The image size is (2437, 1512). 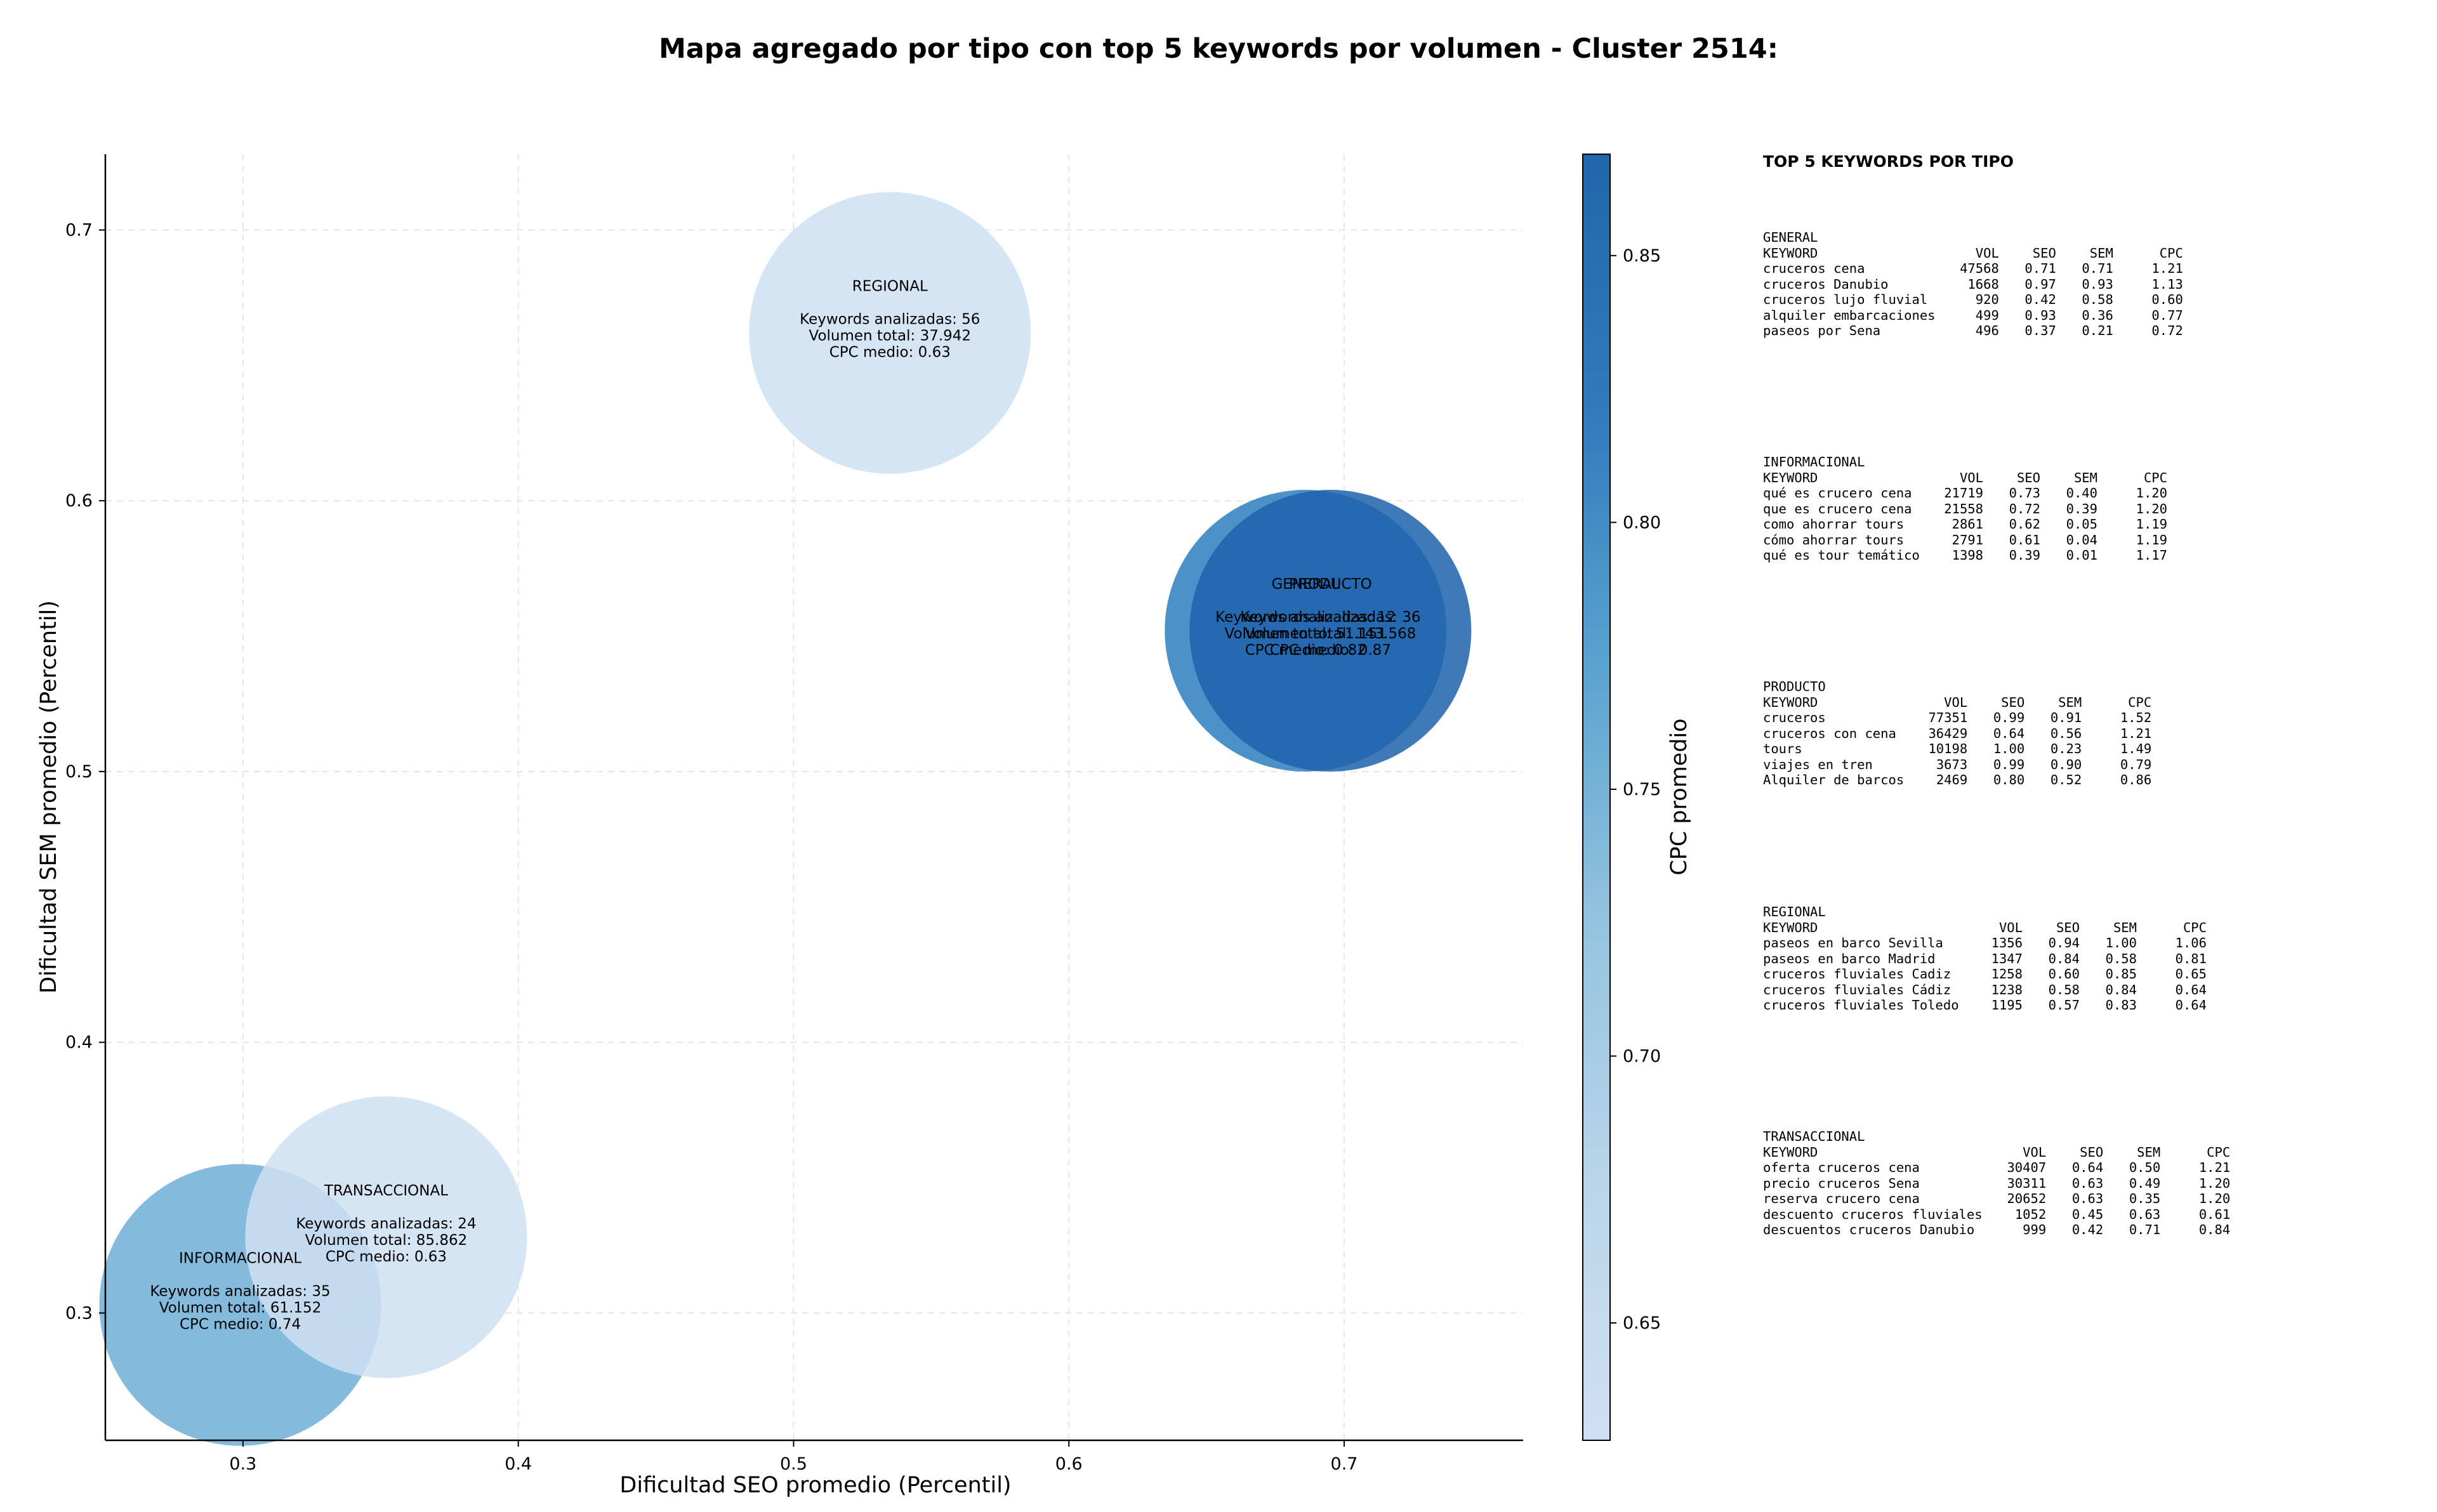 I want to click on value-cell: 0.36, so click(x=2097, y=315).